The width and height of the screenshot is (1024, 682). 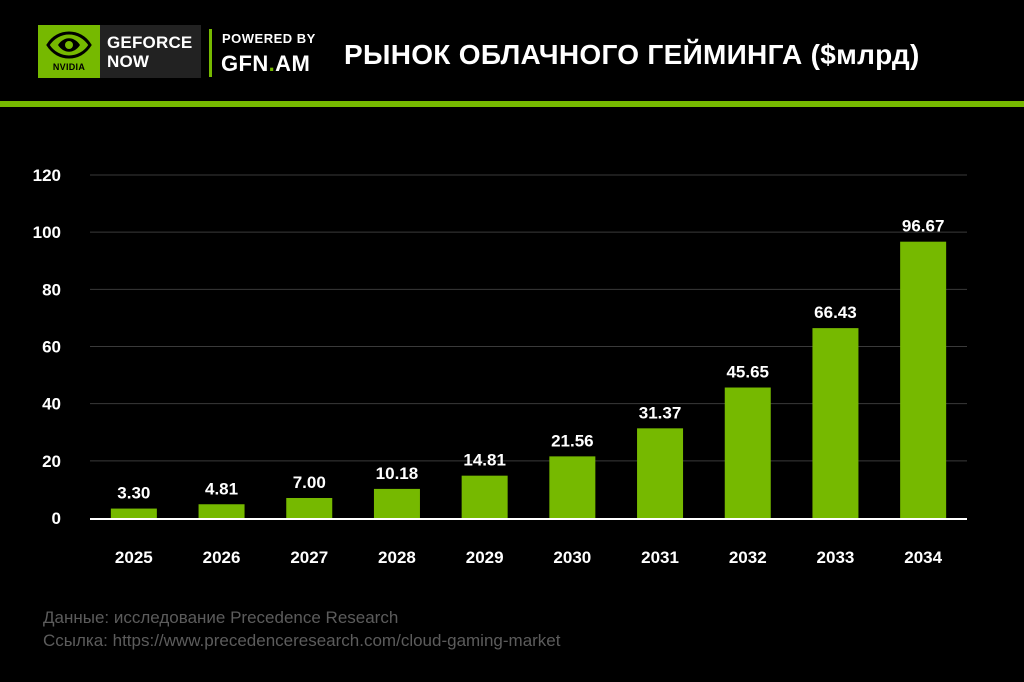 I want to click on data-label: 66.43, so click(x=835, y=312).